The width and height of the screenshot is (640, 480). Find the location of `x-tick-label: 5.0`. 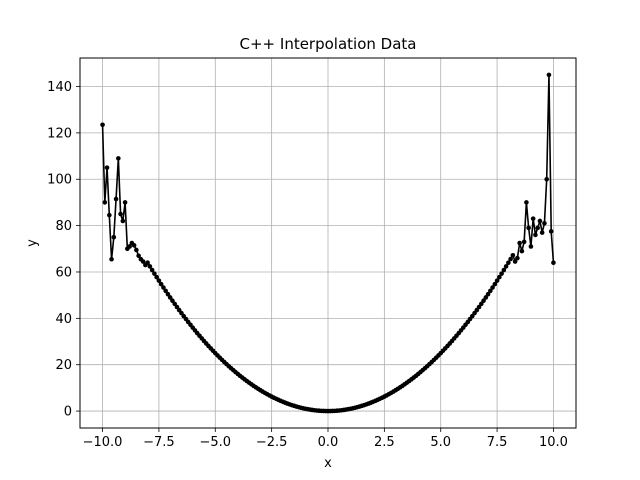

x-tick-label: 5.0 is located at coordinates (440, 442).